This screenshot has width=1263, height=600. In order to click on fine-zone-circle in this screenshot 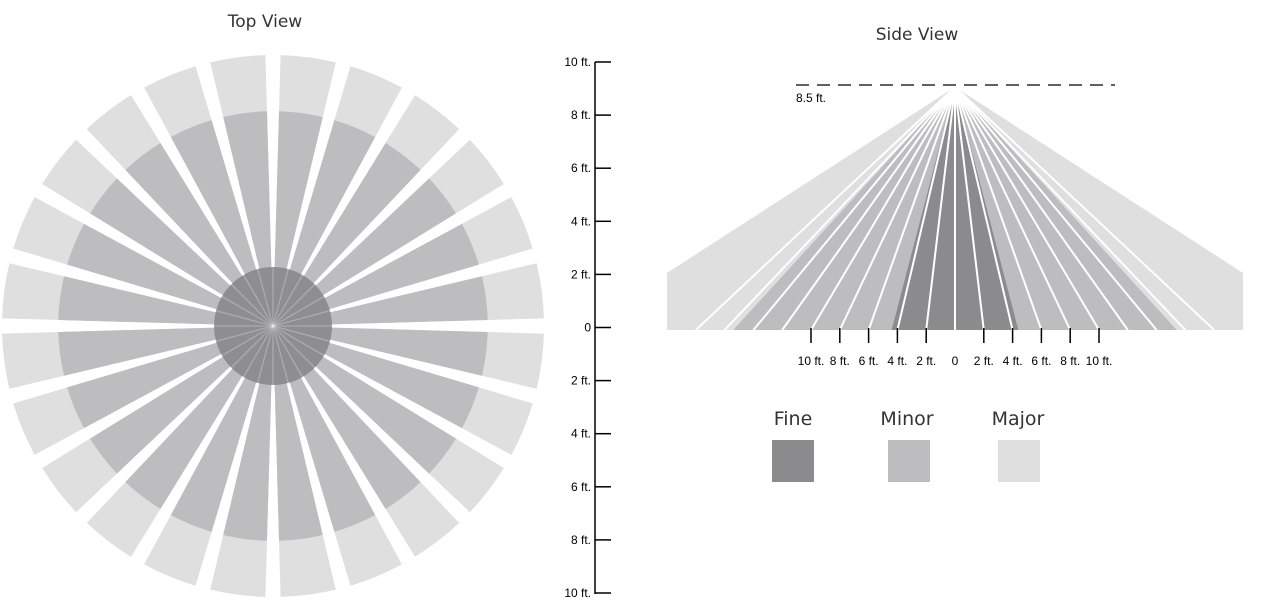, I will do `click(273, 326)`.